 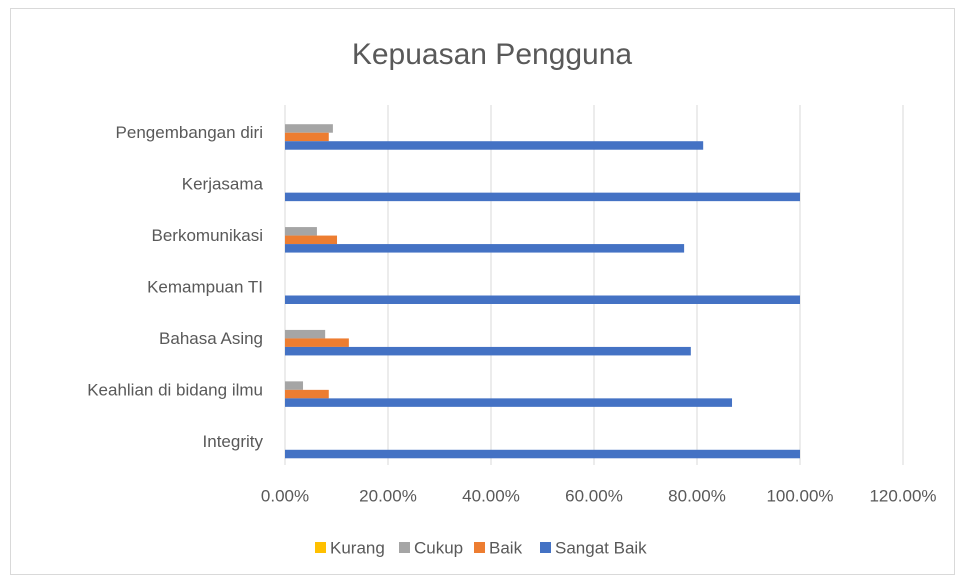 What do you see at coordinates (211, 338) in the screenshot?
I see `y-tick-label: Bahasa Asing` at bounding box center [211, 338].